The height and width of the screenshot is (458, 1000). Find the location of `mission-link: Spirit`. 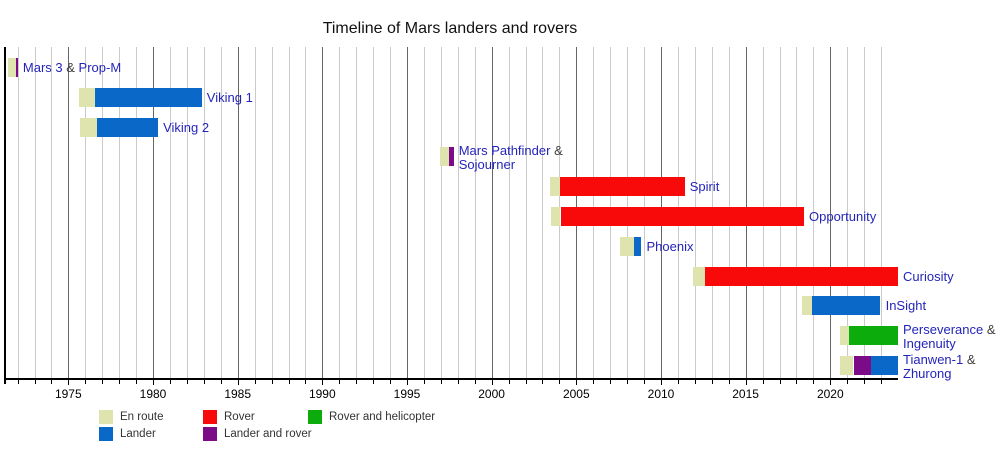

mission-link: Spirit is located at coordinates (704, 187).